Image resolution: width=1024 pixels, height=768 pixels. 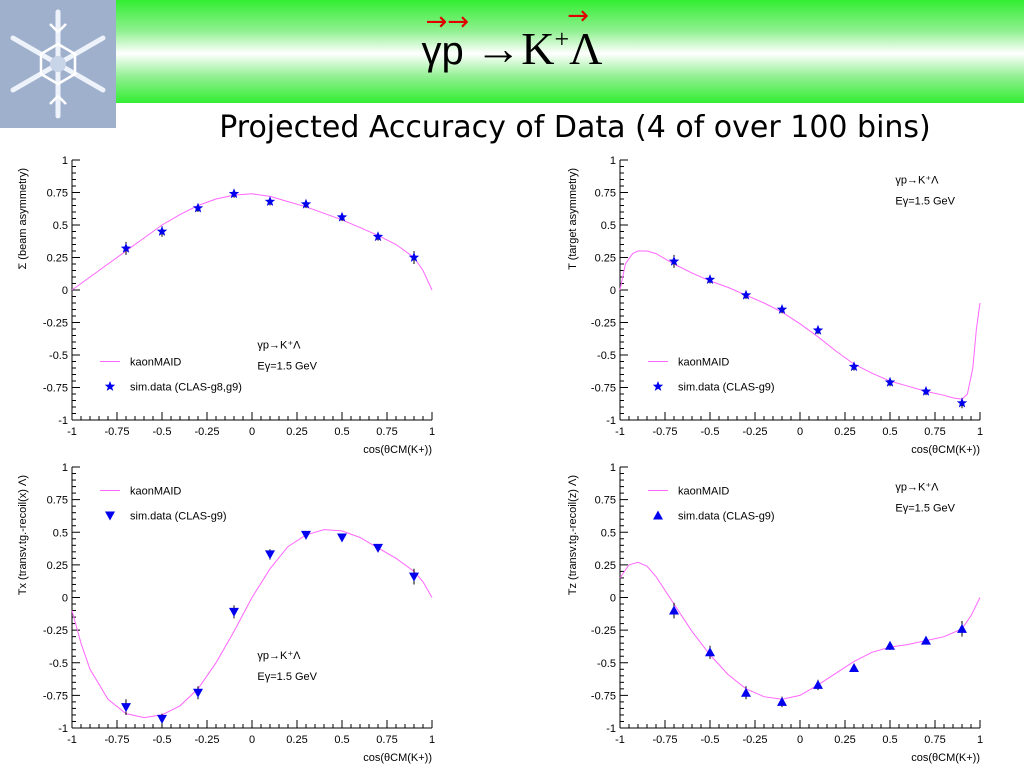 What do you see at coordinates (58, 64) in the screenshot?
I see `snowflake-image` at bounding box center [58, 64].